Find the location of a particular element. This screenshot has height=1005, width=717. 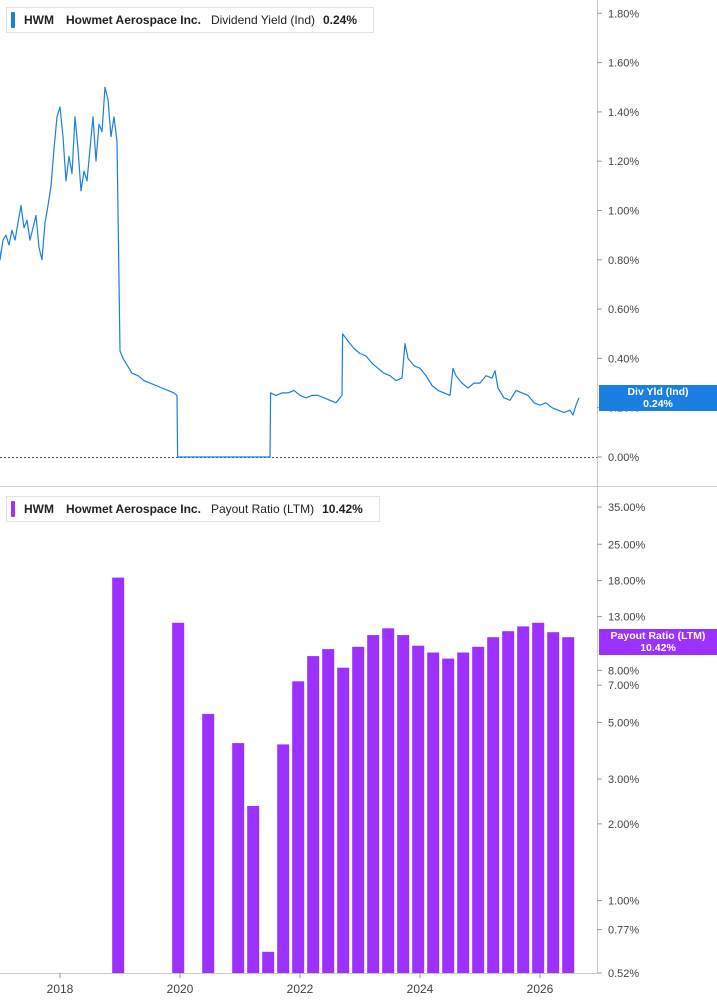

legend-value: 0.24% is located at coordinates (340, 20).